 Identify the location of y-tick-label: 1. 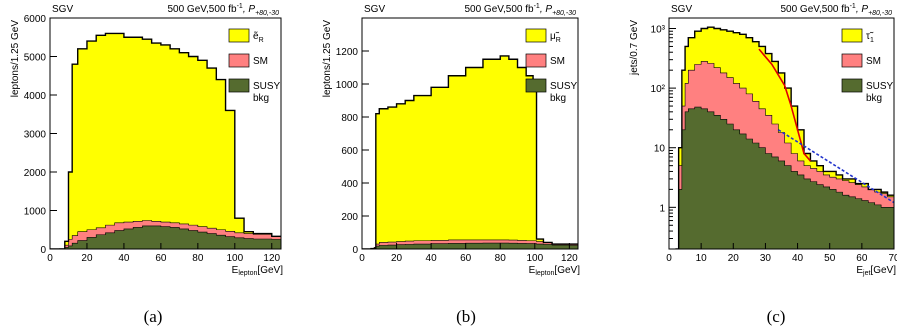
(662, 208).